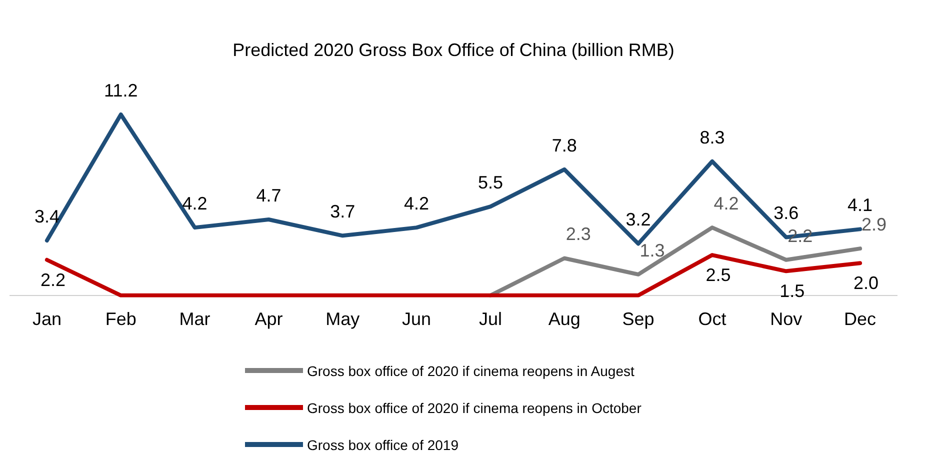 This screenshot has height=465, width=927. What do you see at coordinates (269, 195) in the screenshot?
I see `data-label: 4.7` at bounding box center [269, 195].